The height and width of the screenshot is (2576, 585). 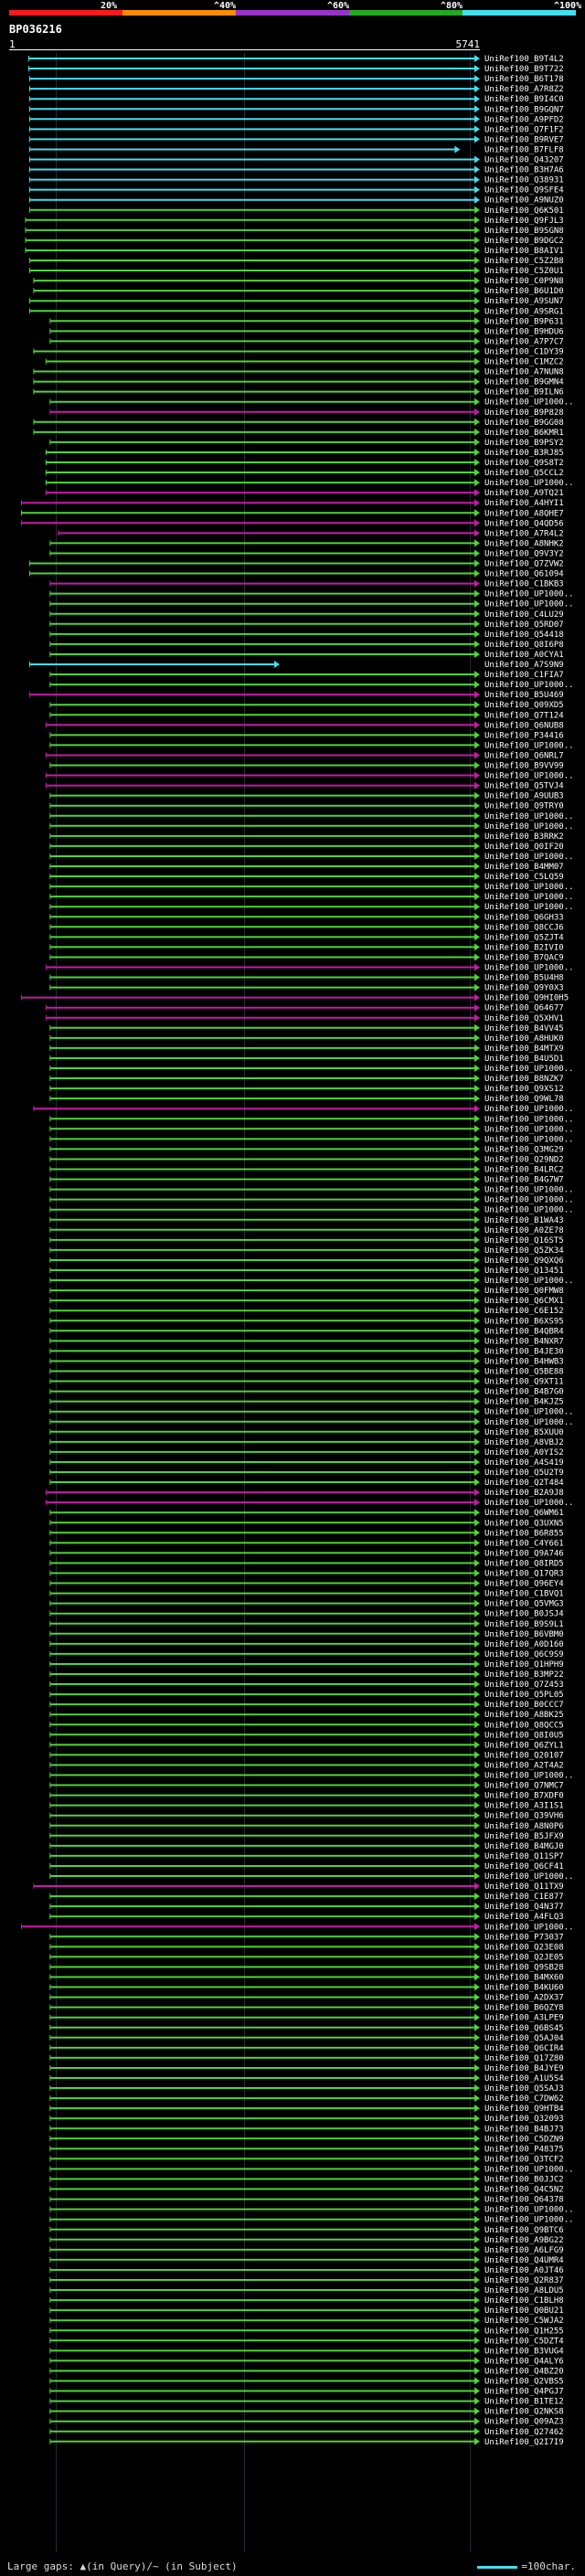 I want to click on hit-row: UniRef100_B4HWB3, so click(x=307, y=1361).